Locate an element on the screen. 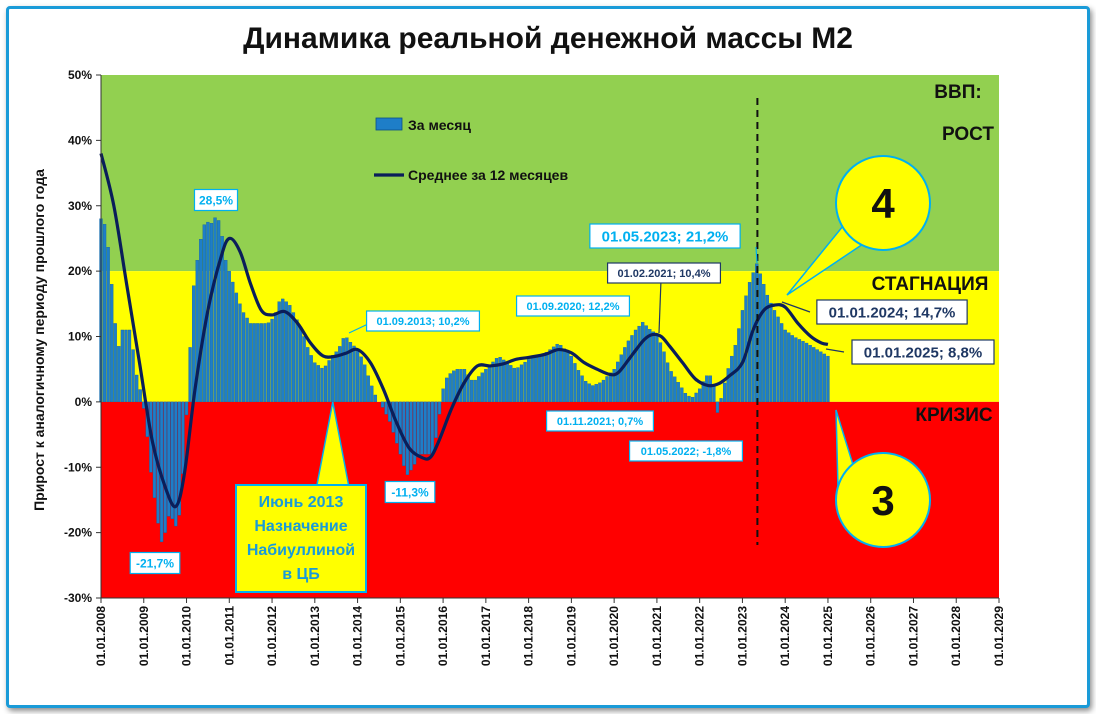  x-tick-label: 01.01.2026 is located at coordinates (871, 636).